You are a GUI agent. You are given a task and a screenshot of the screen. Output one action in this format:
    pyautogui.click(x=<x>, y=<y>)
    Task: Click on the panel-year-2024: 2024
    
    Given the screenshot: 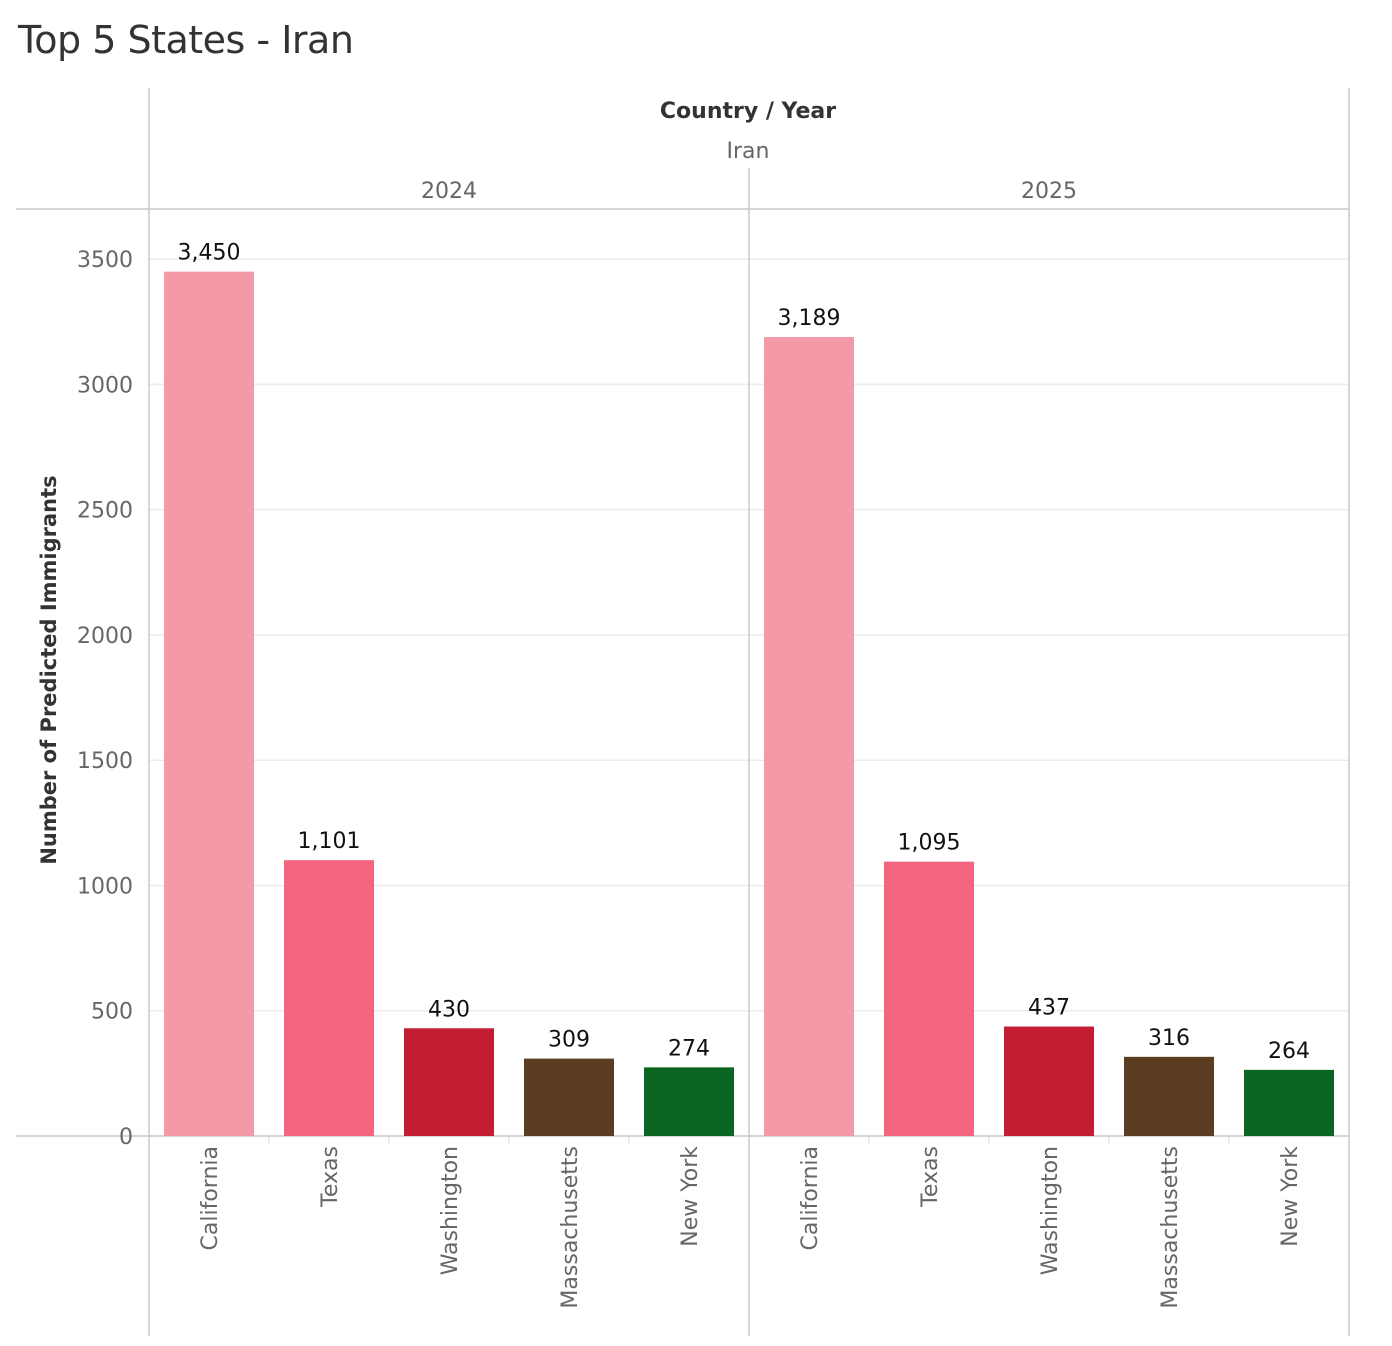 What is the action you would take?
    pyautogui.click(x=449, y=191)
    